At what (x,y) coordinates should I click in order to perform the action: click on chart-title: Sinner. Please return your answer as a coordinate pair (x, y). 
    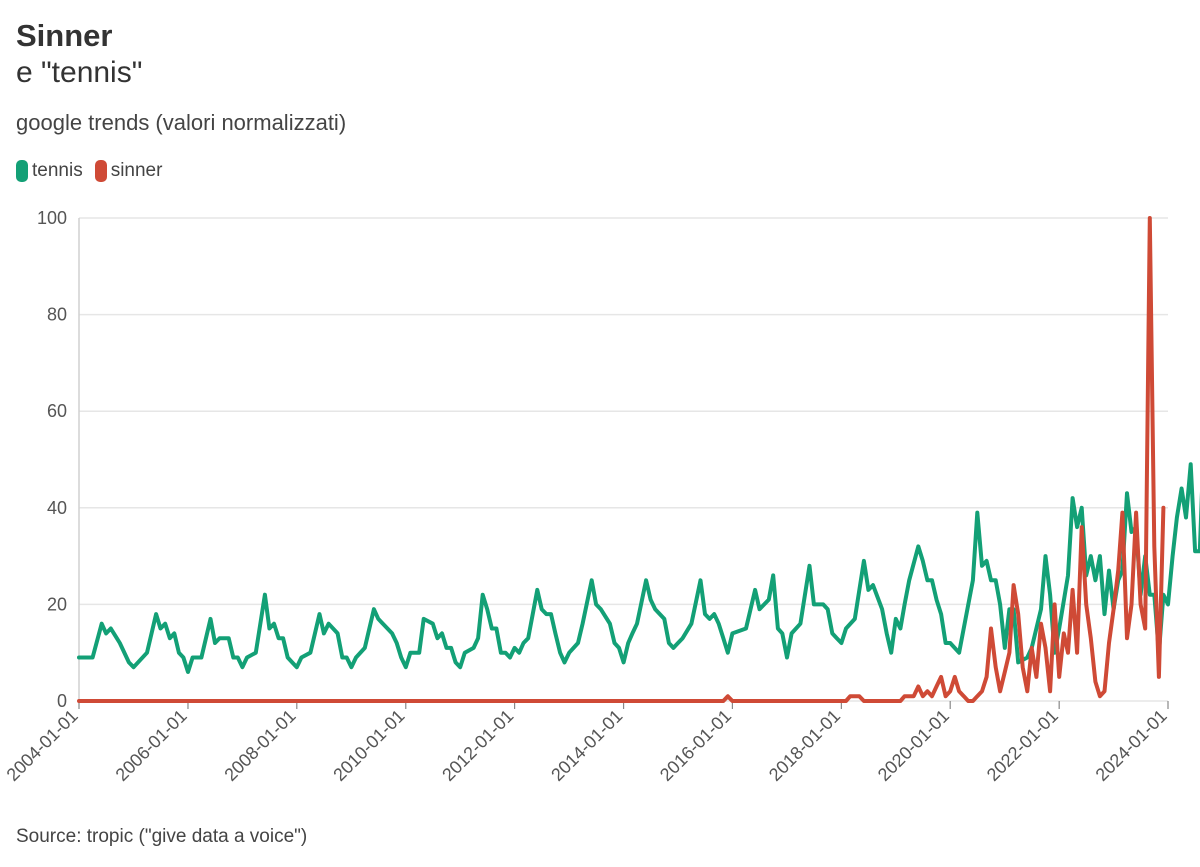
    Looking at the image, I should click on (64, 35).